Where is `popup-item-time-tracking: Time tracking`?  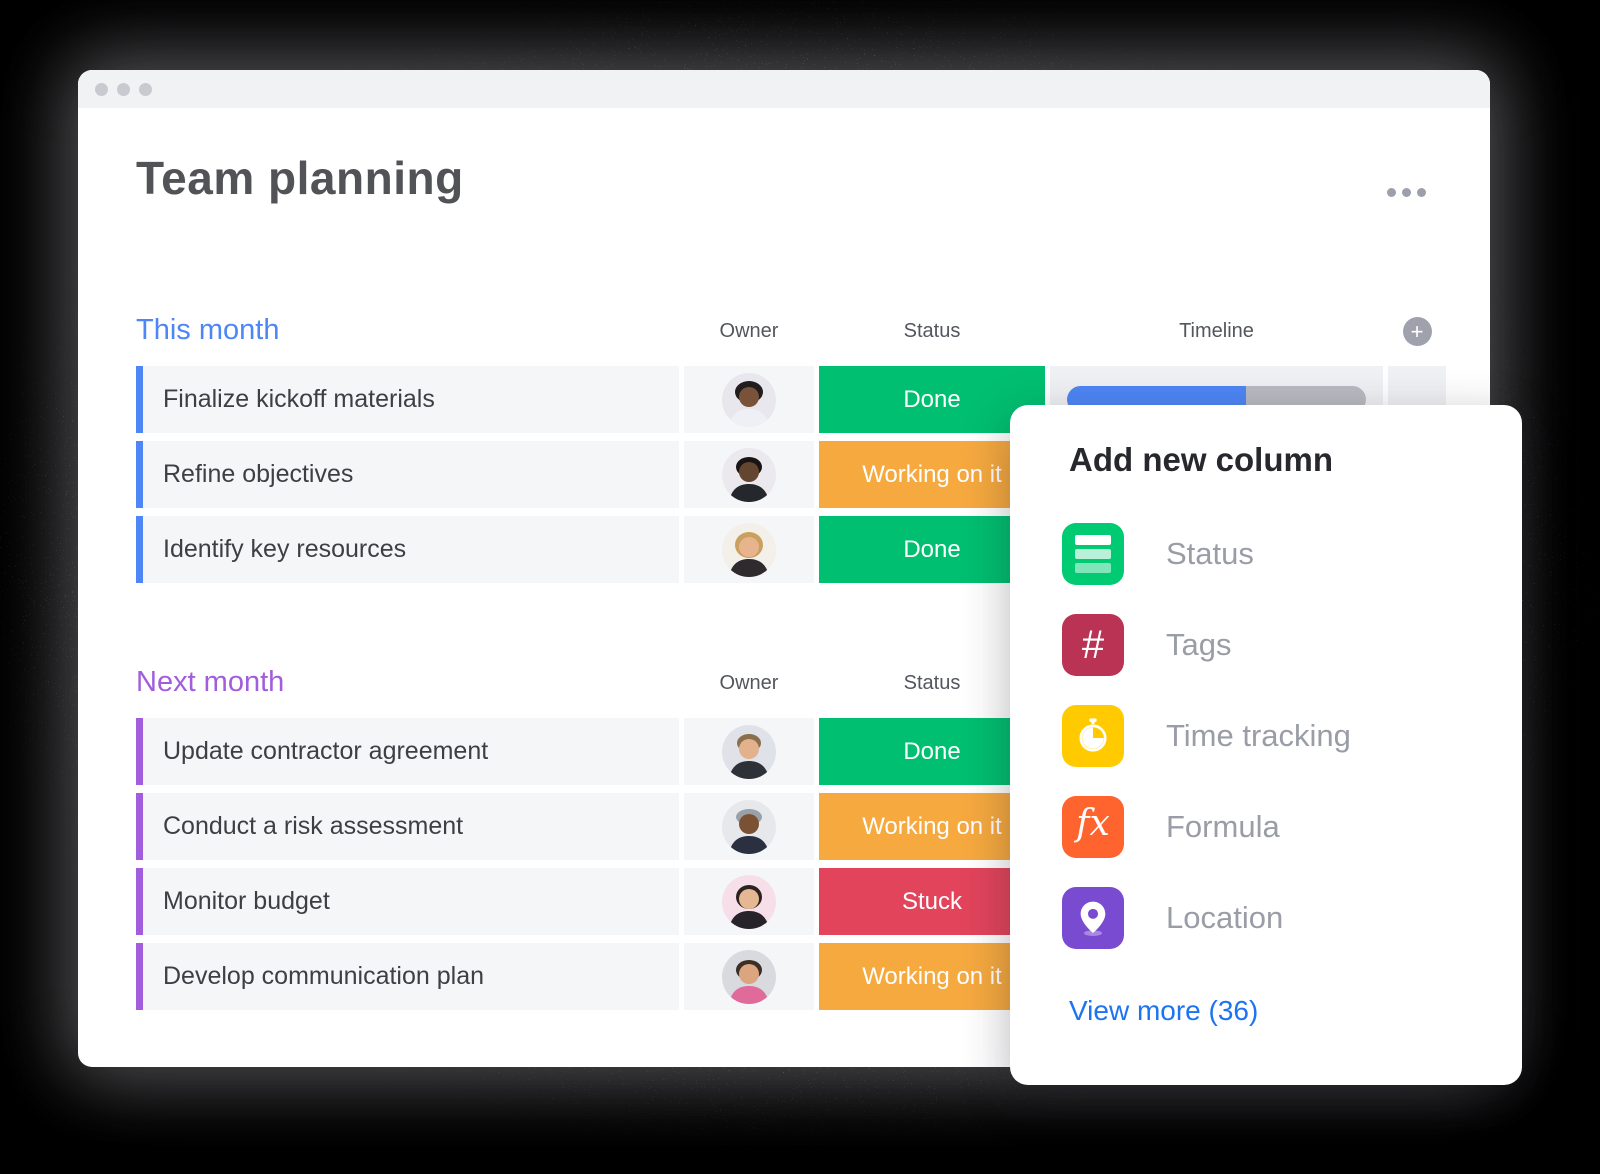
popup-item-time-tracking: Time tracking is located at coordinates (1206, 736).